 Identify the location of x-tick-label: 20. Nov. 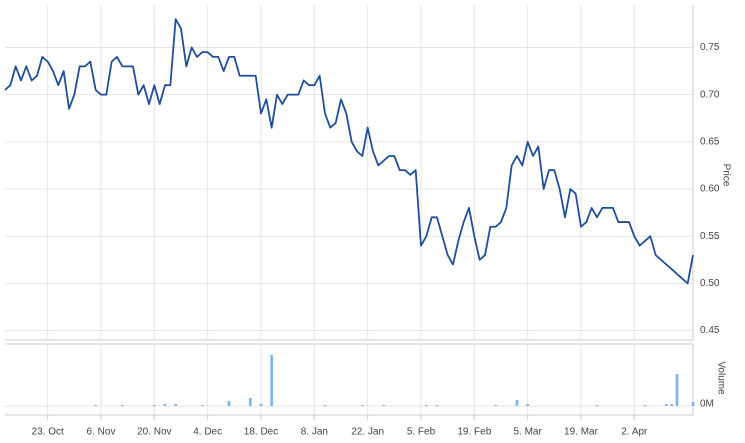
(154, 432).